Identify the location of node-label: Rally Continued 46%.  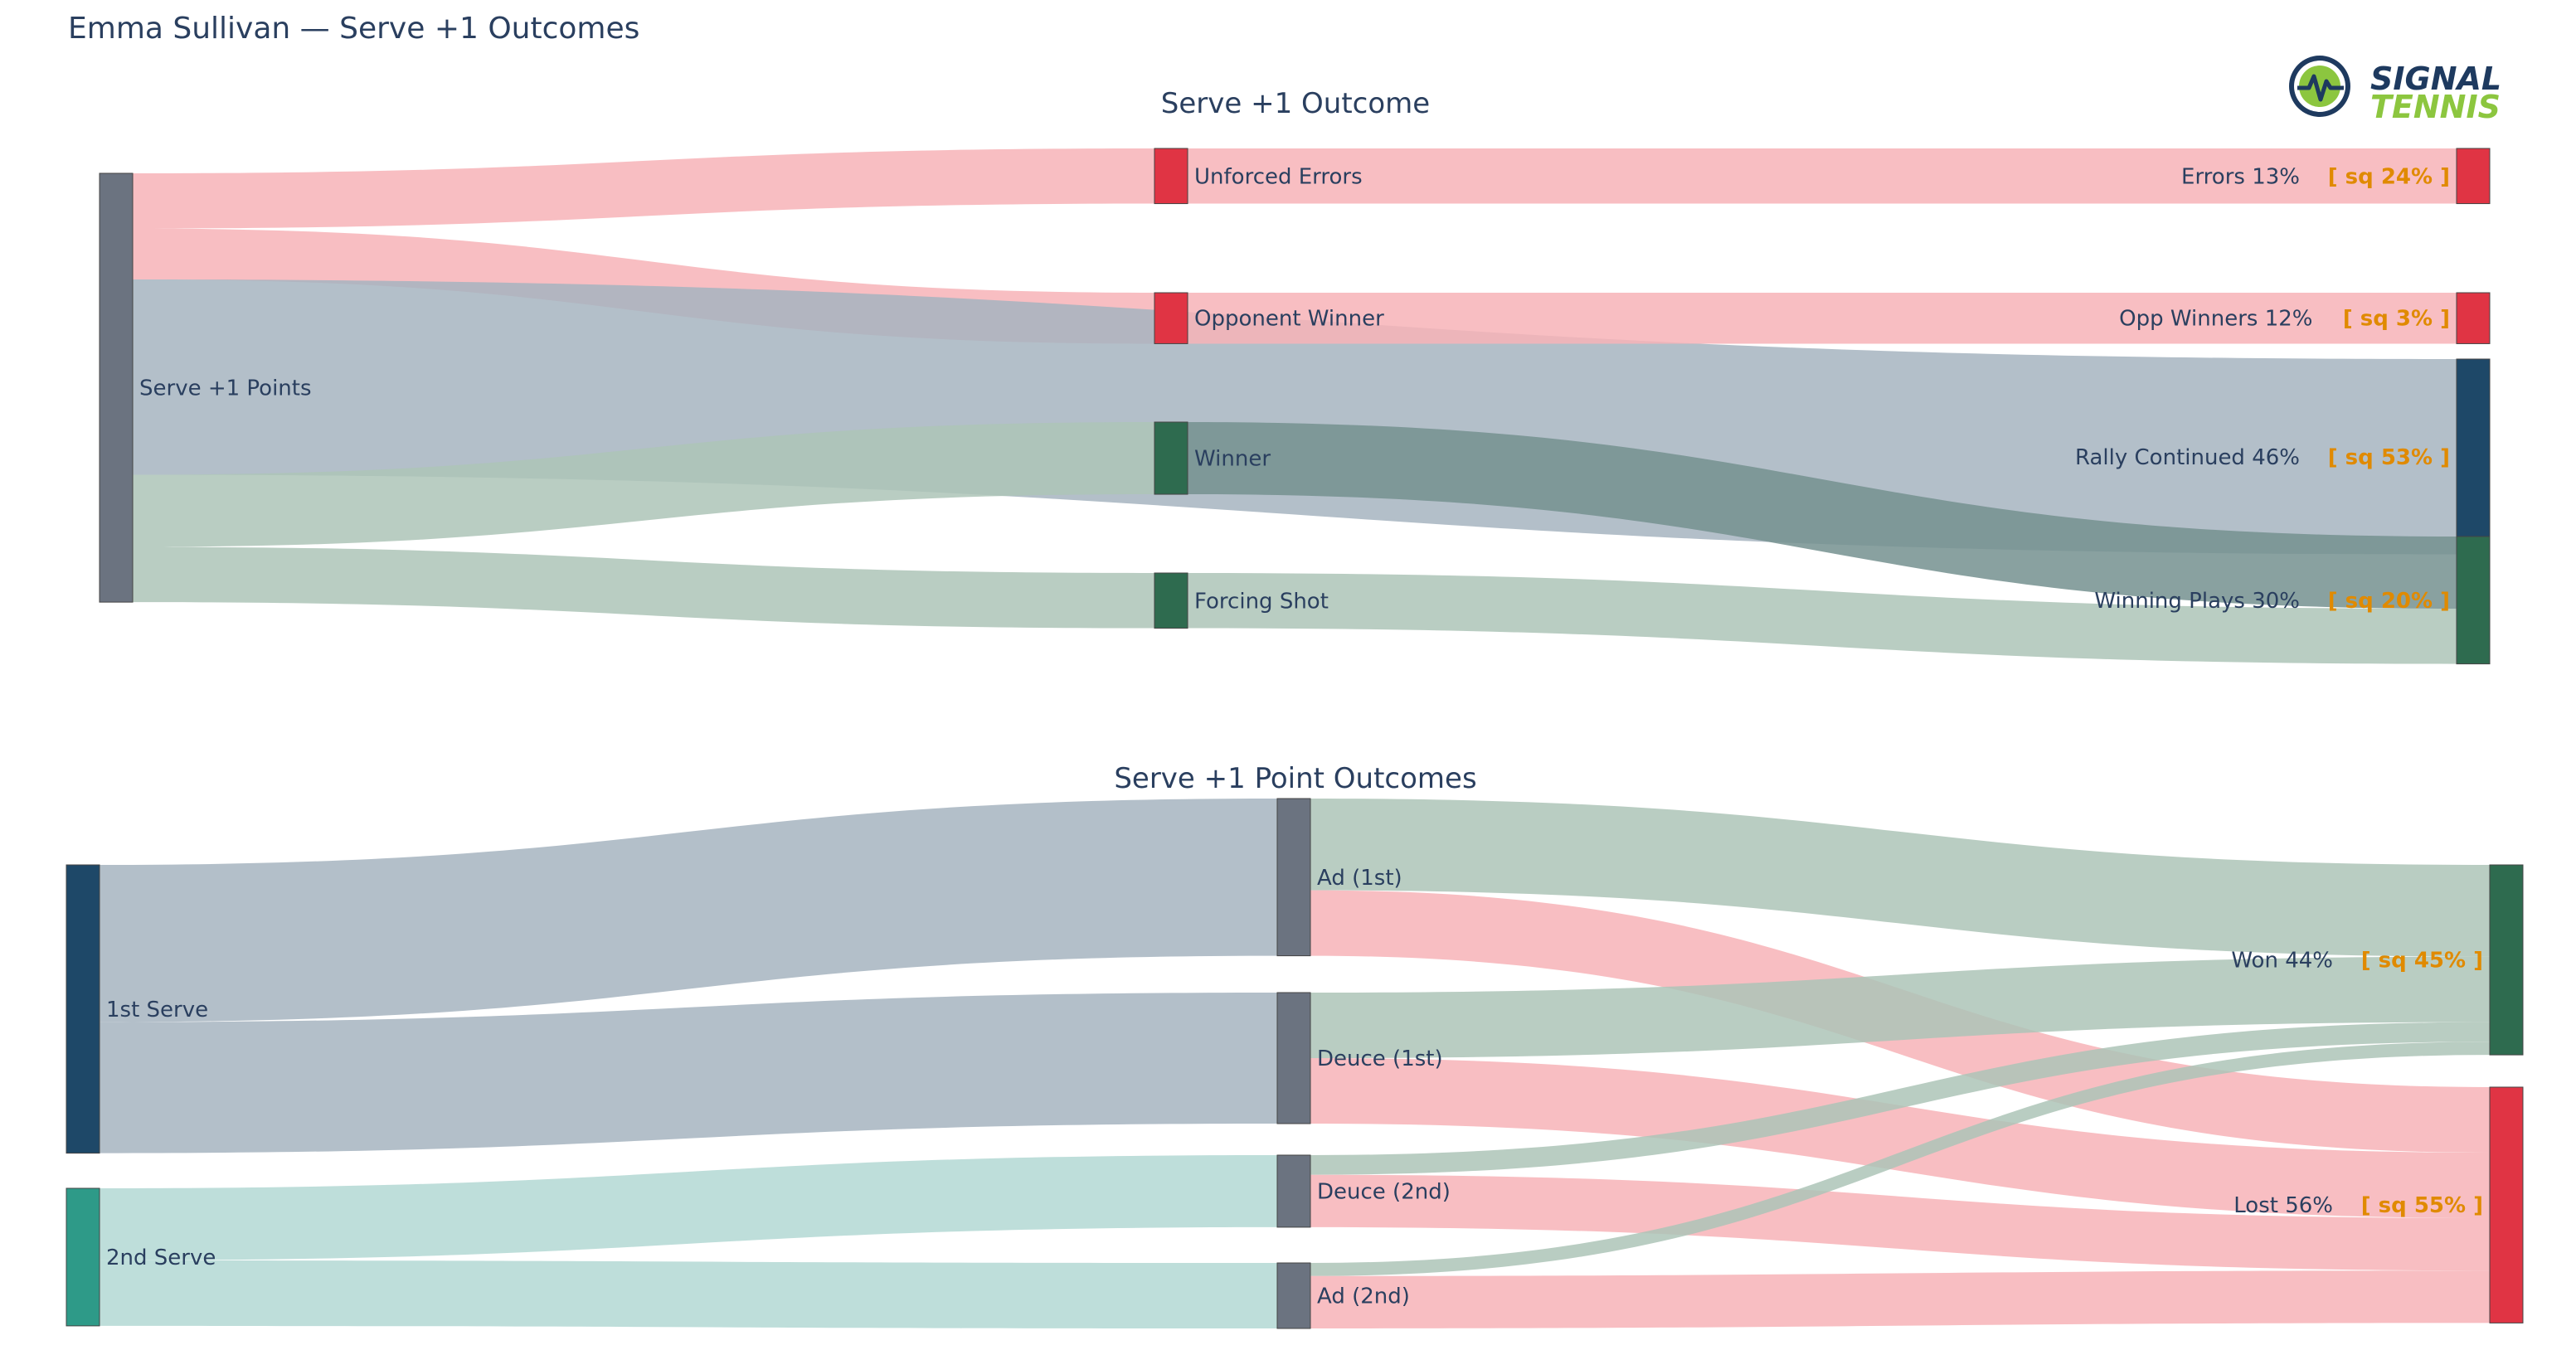
(2188, 457).